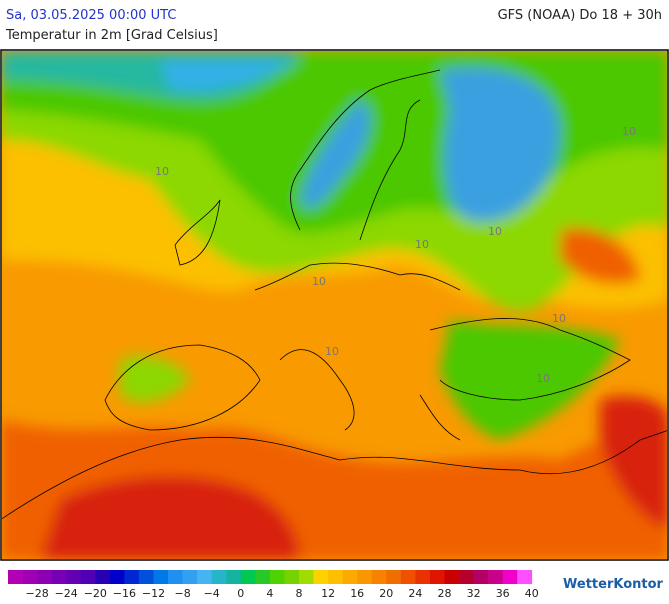 The width and height of the screenshot is (669, 604). I want to click on colorbar-tick-label: 32, so click(474, 593).